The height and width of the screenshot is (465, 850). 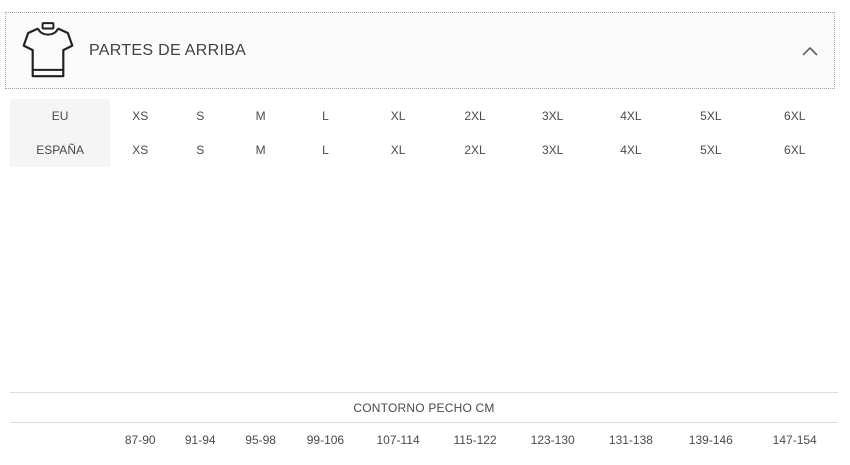 I want to click on range-cell: 87-90, so click(x=140, y=440).